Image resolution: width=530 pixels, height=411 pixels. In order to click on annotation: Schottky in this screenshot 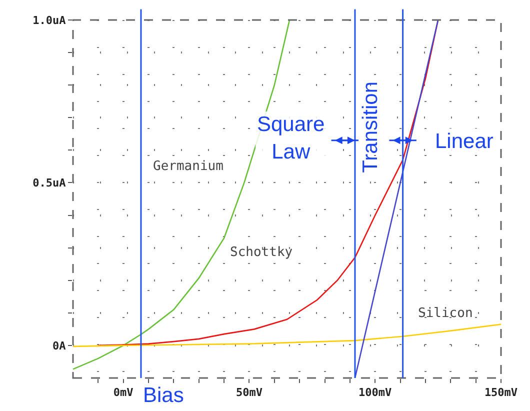, I will do `click(261, 252)`.